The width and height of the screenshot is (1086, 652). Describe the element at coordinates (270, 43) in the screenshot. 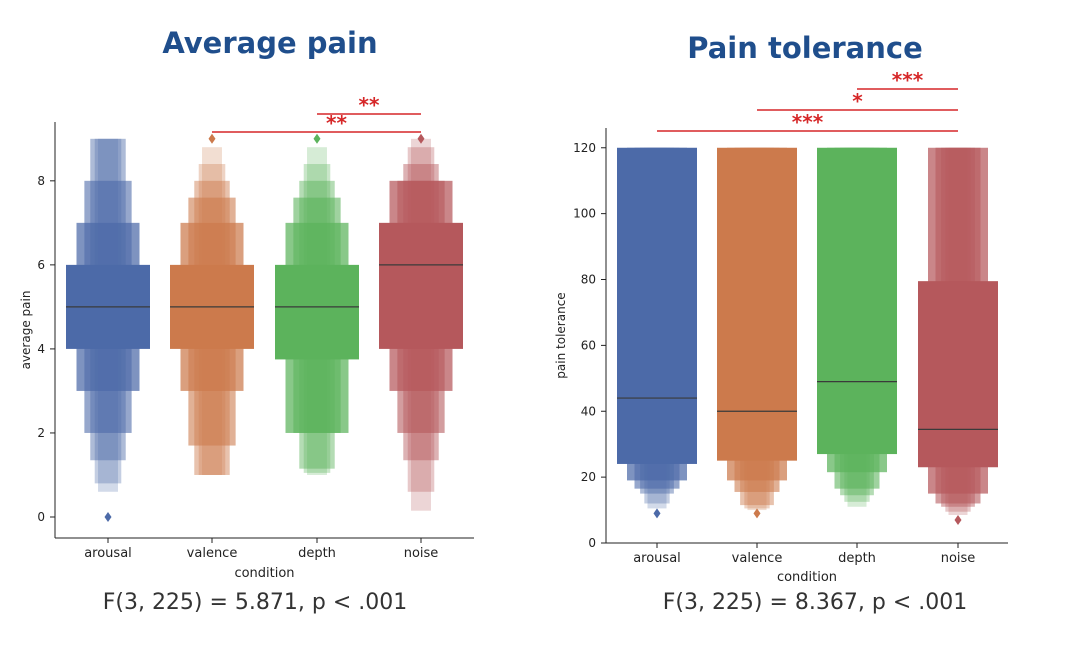

I see `left-panel-title: Average pain` at that location.